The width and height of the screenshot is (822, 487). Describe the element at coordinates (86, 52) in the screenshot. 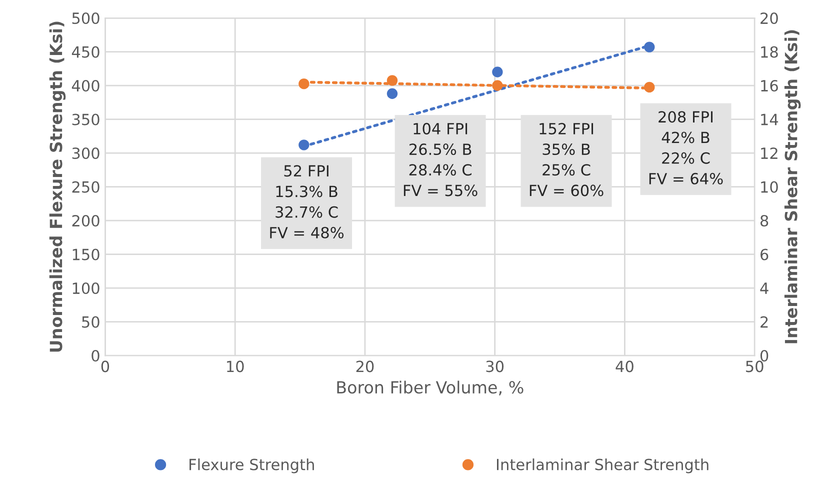

I see `y-tick-label: 450` at that location.